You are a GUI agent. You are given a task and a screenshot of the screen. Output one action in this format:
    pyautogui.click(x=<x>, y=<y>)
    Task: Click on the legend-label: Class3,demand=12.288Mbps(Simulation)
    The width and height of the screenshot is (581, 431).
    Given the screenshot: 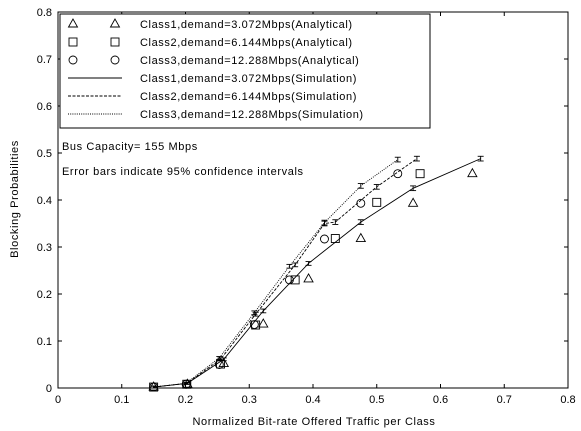 What is the action you would take?
    pyautogui.click(x=252, y=115)
    